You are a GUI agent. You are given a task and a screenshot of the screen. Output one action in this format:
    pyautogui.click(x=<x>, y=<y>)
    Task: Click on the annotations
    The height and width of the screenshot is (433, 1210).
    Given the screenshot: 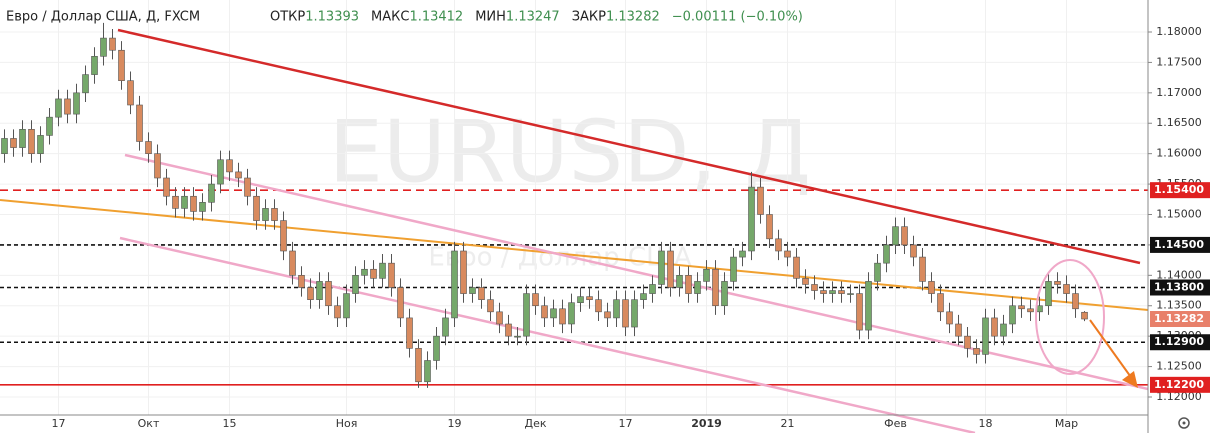 What is the action you would take?
    pyautogui.click(x=1086, y=323)
    